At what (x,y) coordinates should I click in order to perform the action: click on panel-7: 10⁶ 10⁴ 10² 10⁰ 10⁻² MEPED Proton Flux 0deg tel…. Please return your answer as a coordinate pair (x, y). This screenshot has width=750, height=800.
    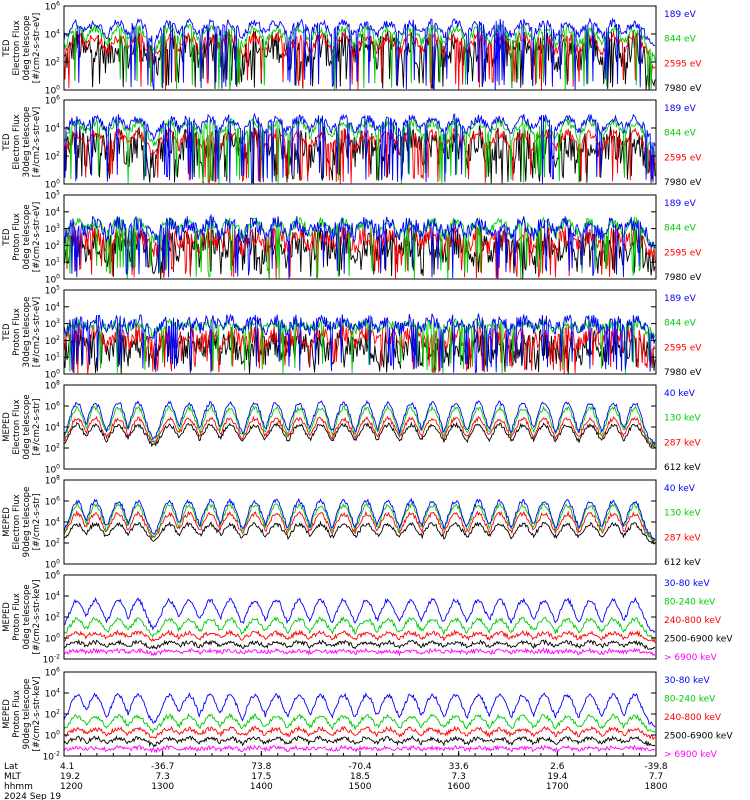
    Looking at the image, I should click on (367, 618).